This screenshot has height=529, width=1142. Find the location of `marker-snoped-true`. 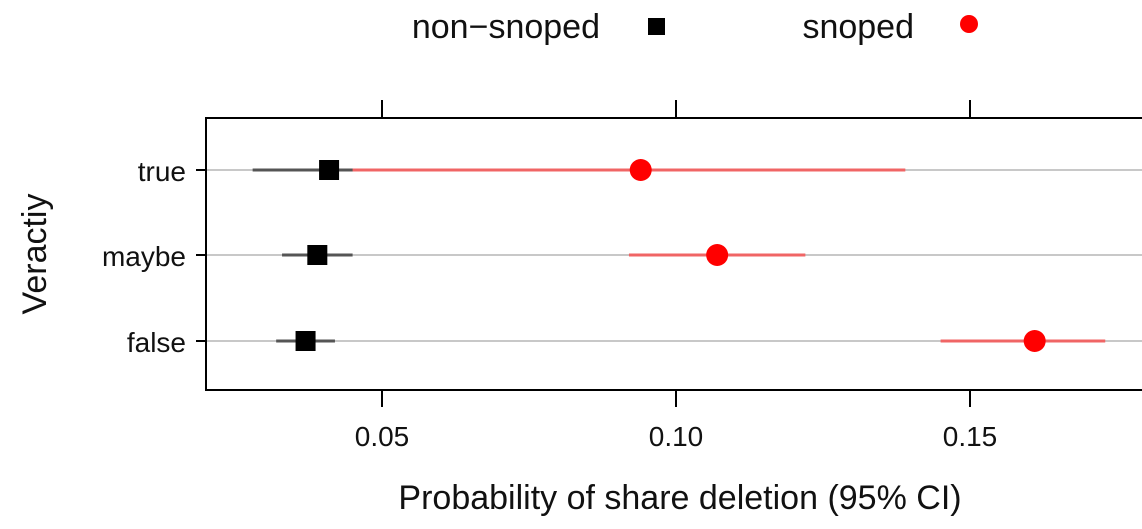

marker-snoped-true is located at coordinates (640, 170).